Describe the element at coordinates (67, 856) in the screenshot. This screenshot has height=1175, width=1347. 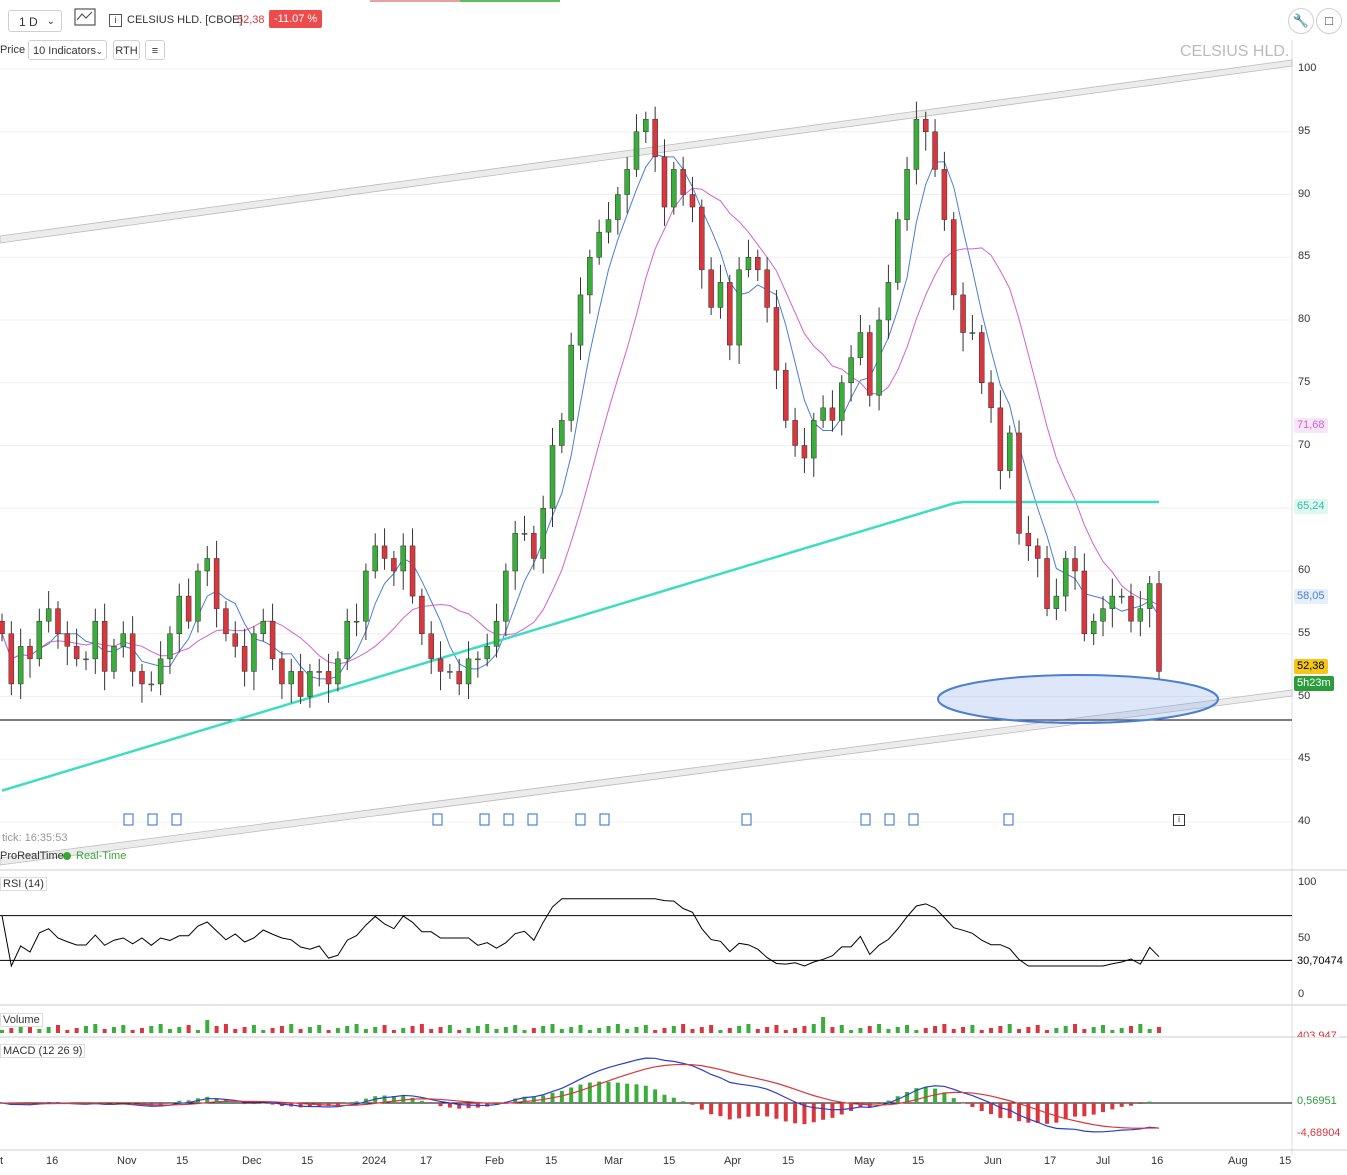
I see `status-dot-icon` at that location.